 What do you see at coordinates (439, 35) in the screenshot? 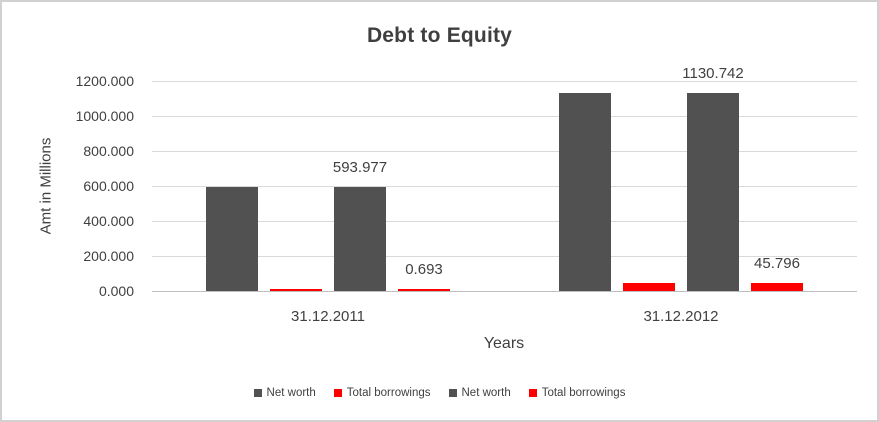
I see `chart-title: Debt to Equity` at bounding box center [439, 35].